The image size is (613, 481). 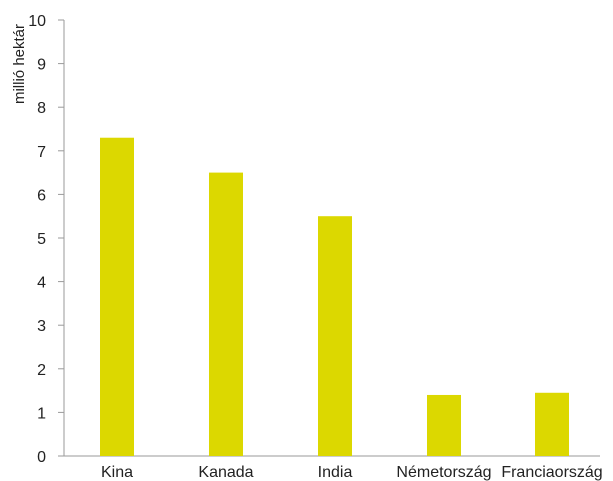 I want to click on category-labels: Kina Kanada India Németország Franciaország, so click(x=352, y=472).